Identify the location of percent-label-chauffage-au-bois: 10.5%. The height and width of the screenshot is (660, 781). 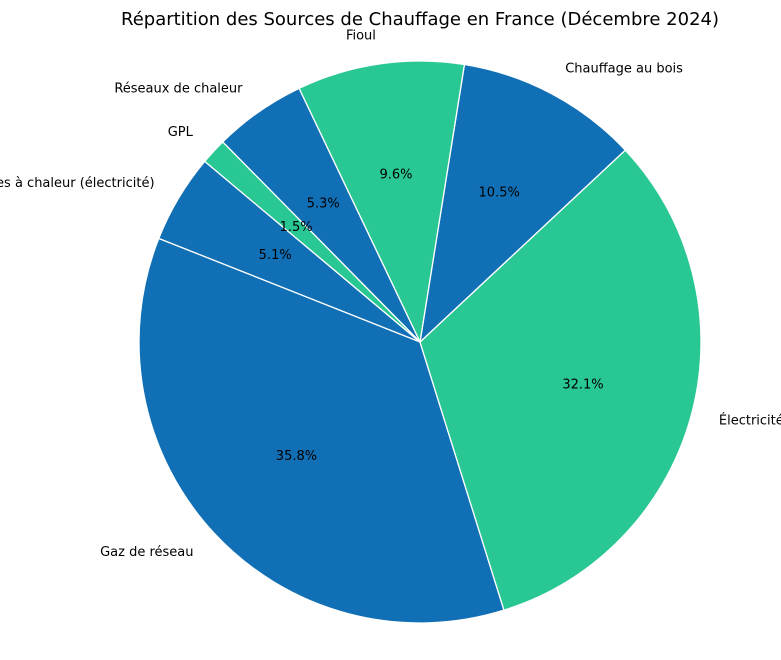
(499, 193).